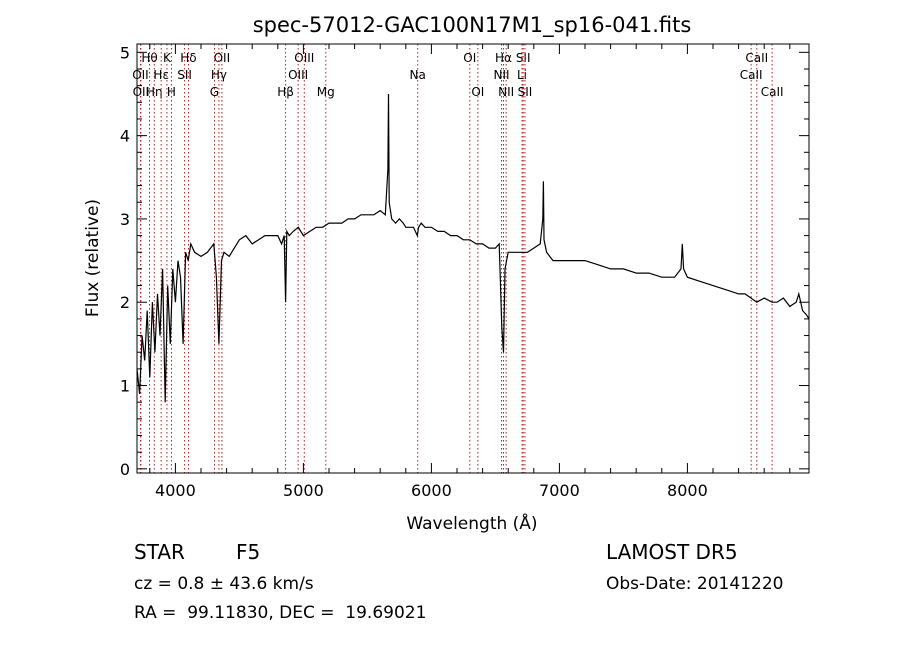  What do you see at coordinates (672, 552) in the screenshot?
I see `survey-name: LAMOST DR5` at bounding box center [672, 552].